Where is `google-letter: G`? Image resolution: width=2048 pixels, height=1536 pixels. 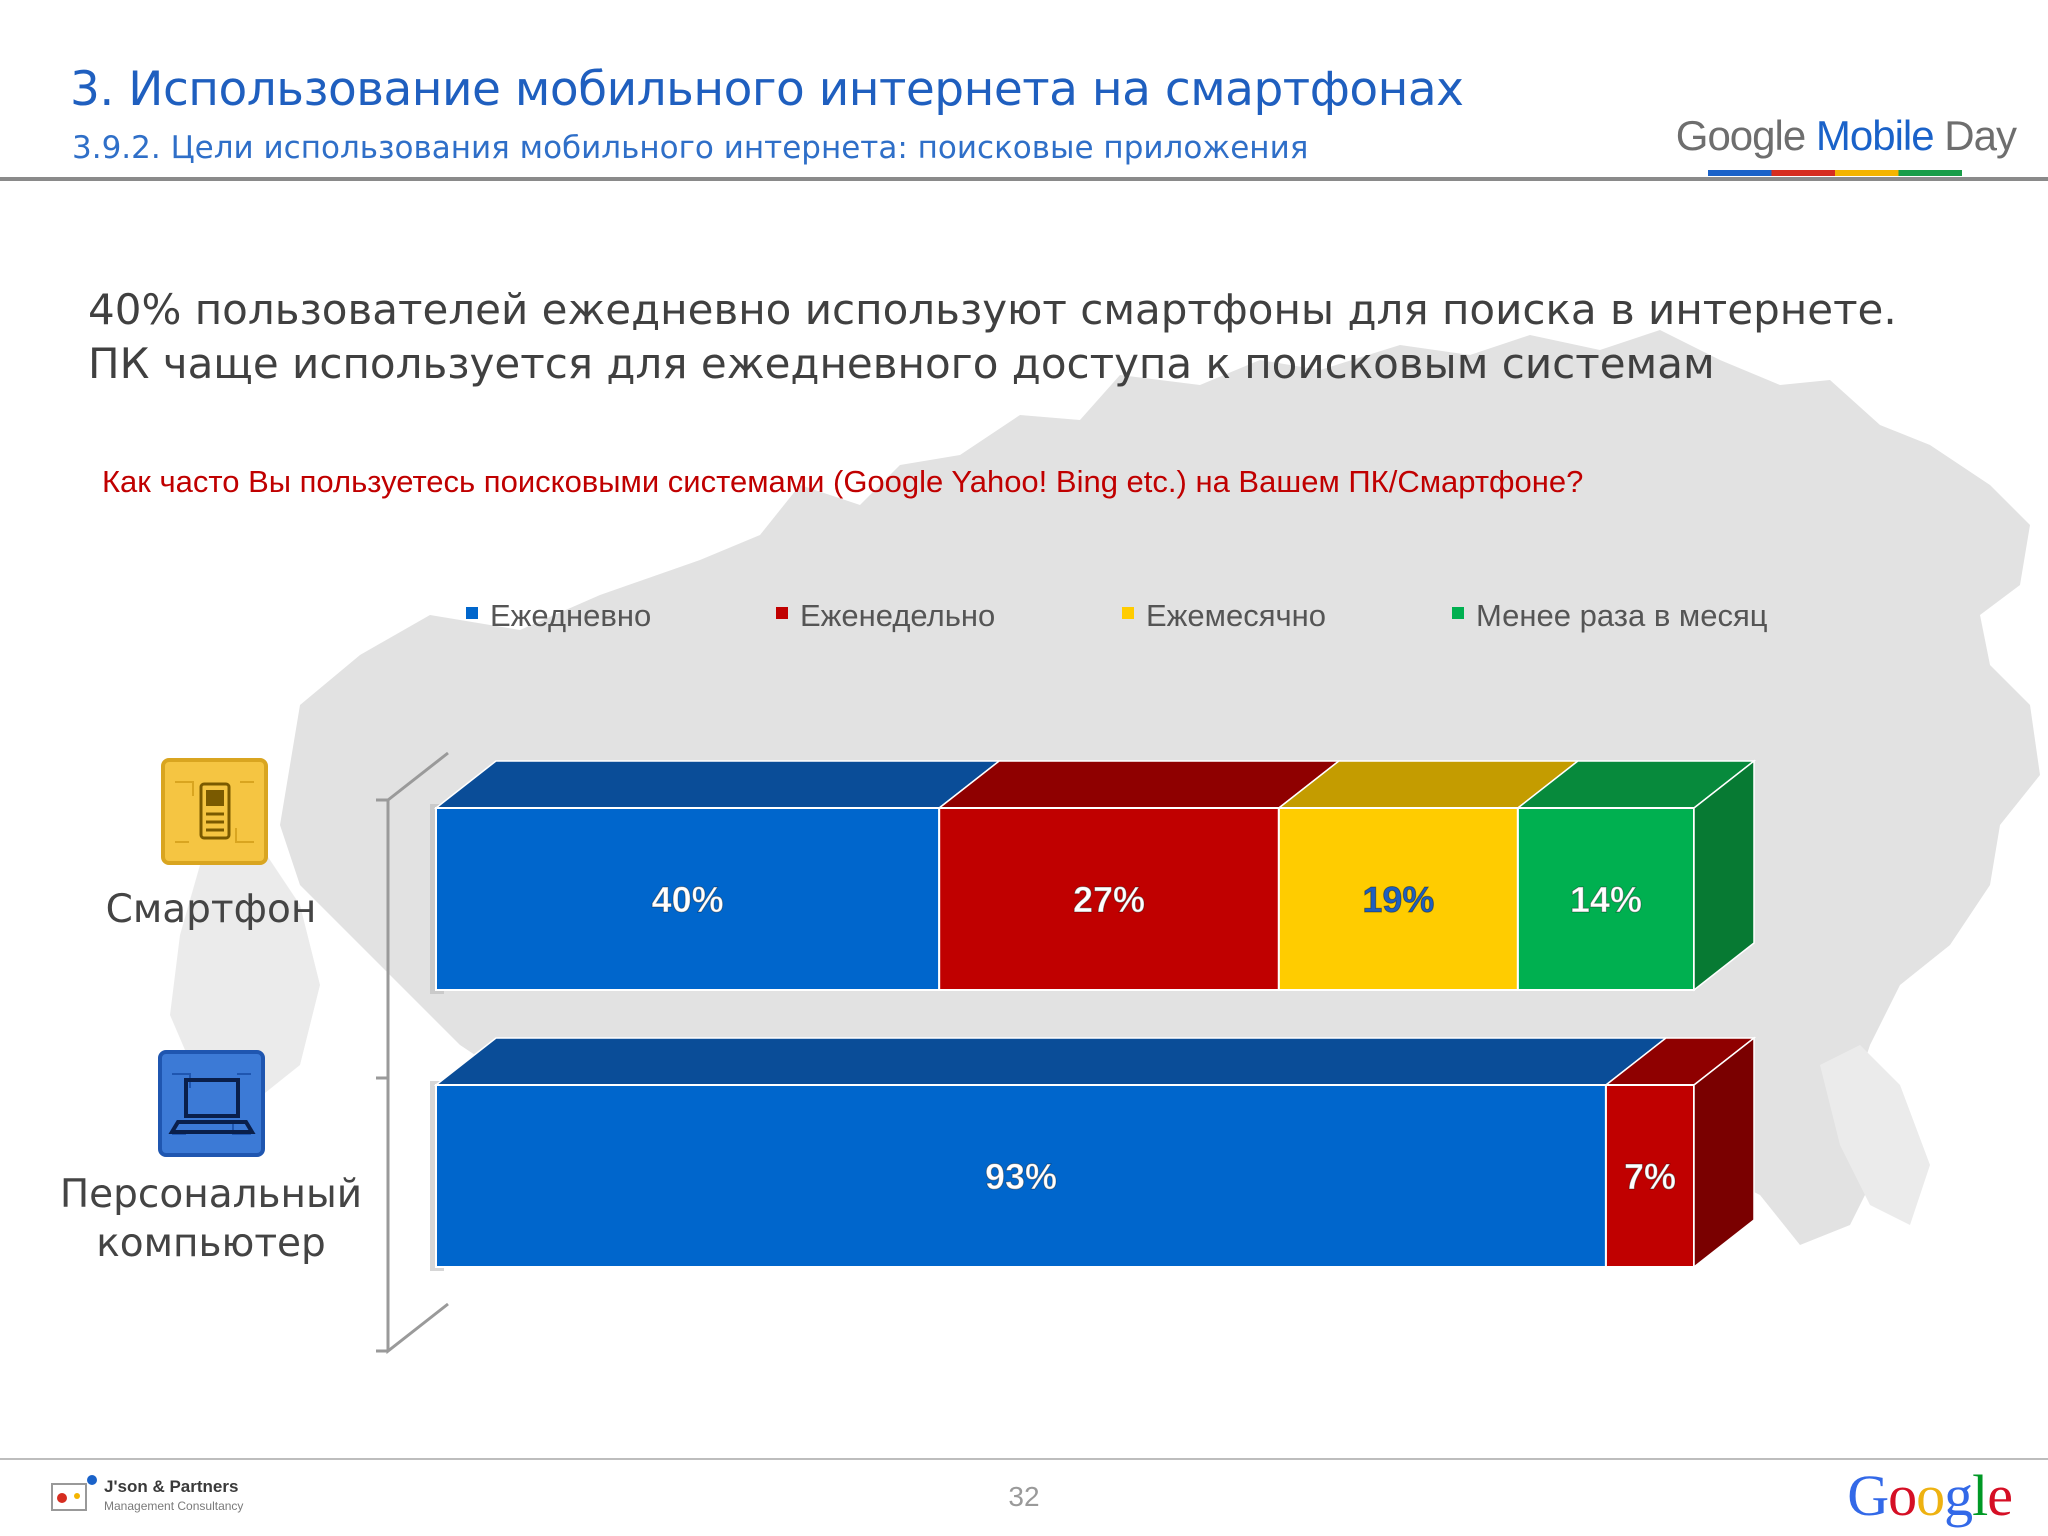
google-letter: G is located at coordinates (1868, 1495).